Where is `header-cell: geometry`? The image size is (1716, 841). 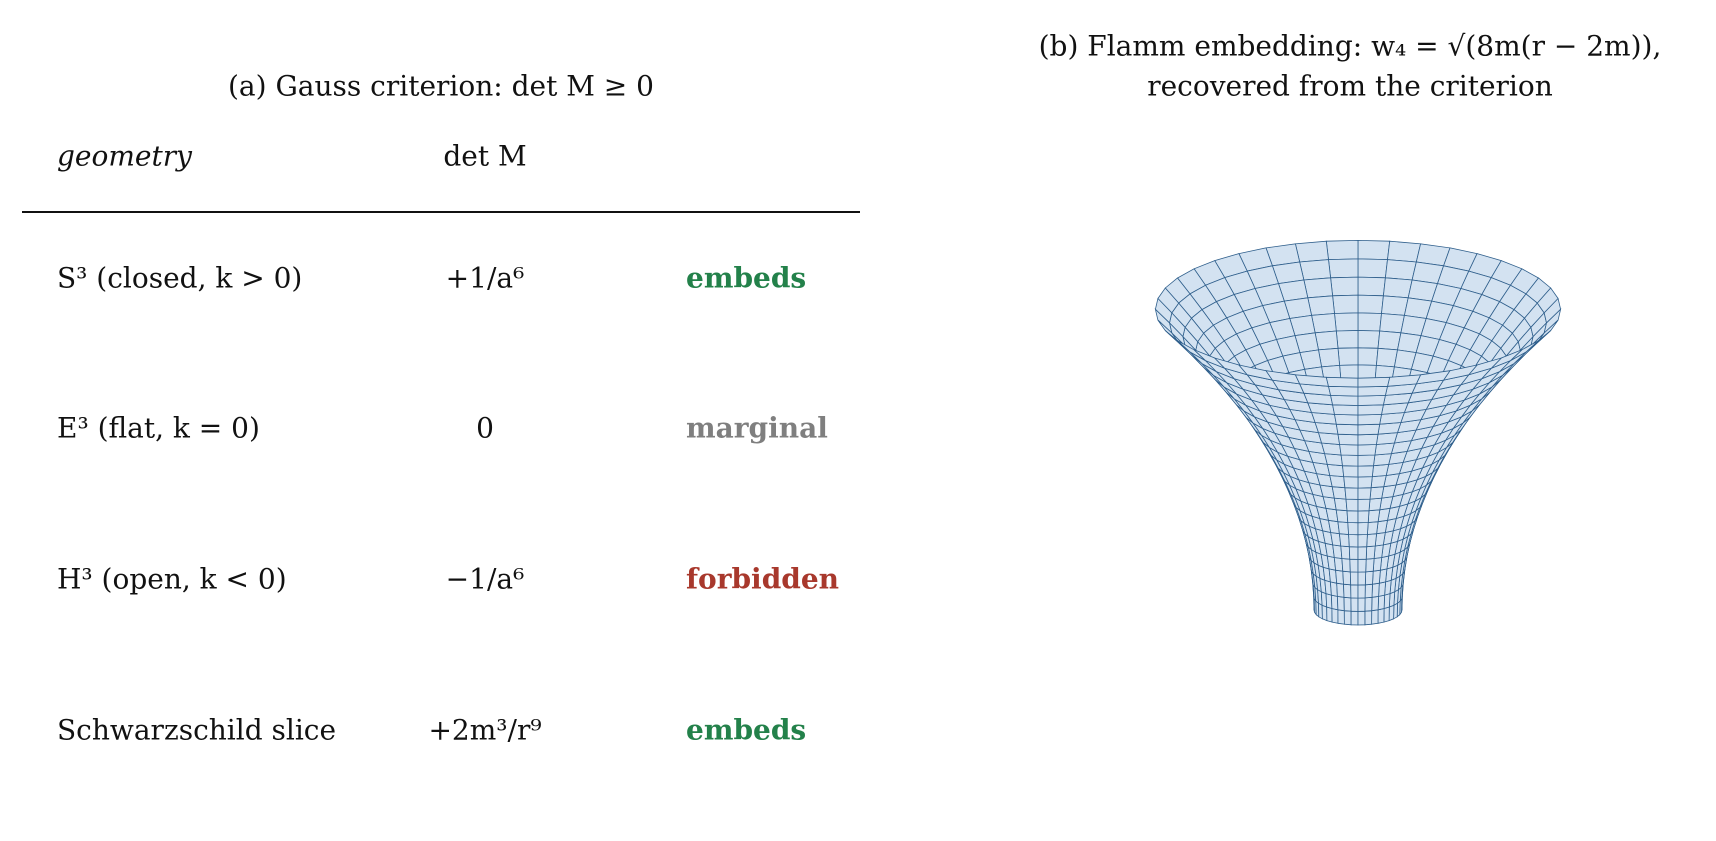
header-cell: geometry is located at coordinates (125, 156).